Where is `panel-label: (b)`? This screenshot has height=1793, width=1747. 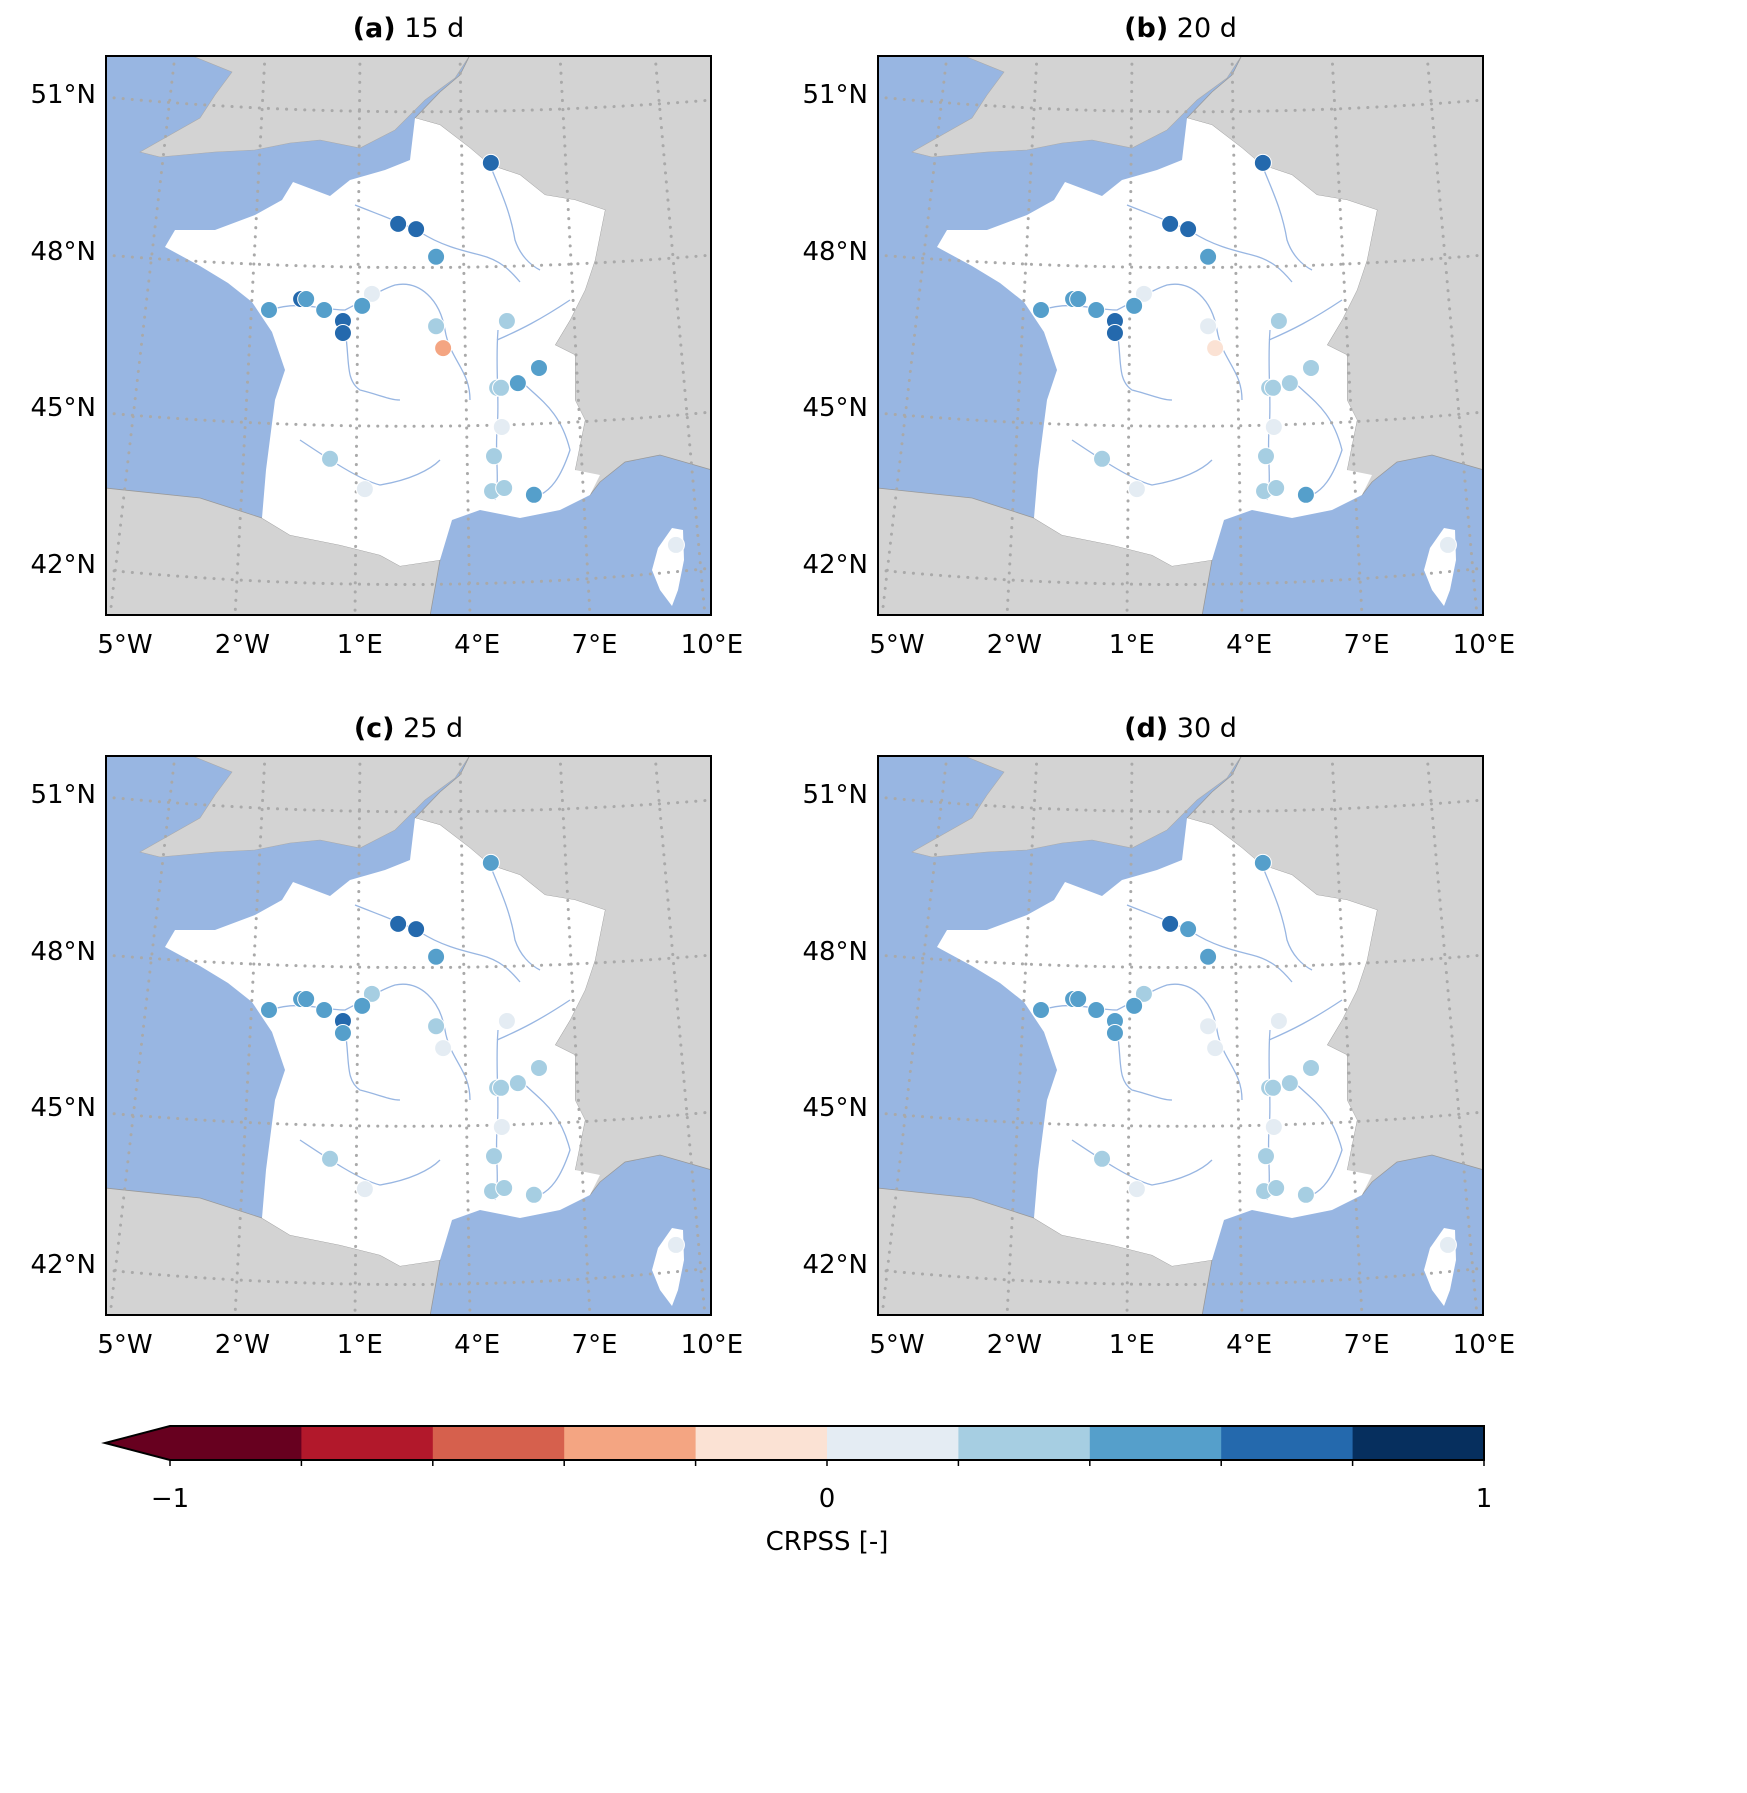 panel-label: (b) is located at coordinates (1146, 28).